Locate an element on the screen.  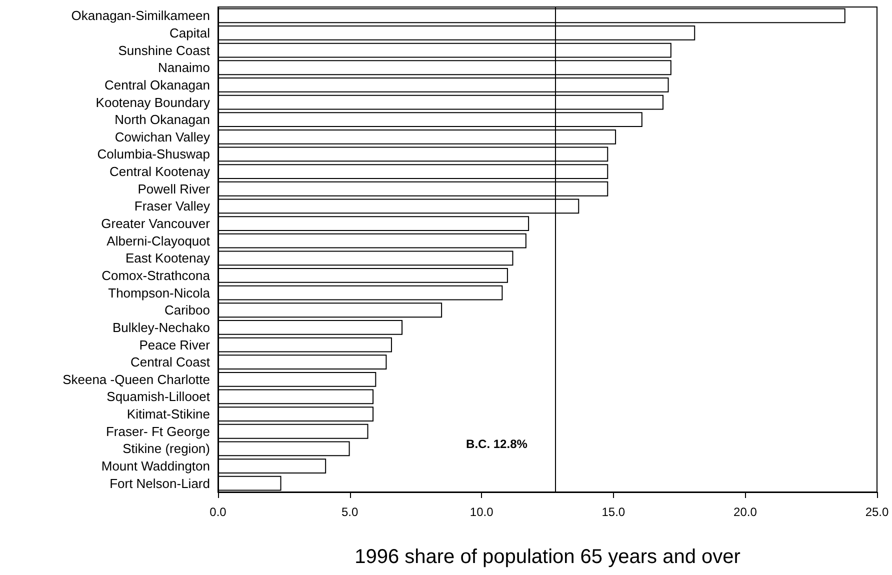
y-tick-label: Greater Vancouver is located at coordinates (156, 224).